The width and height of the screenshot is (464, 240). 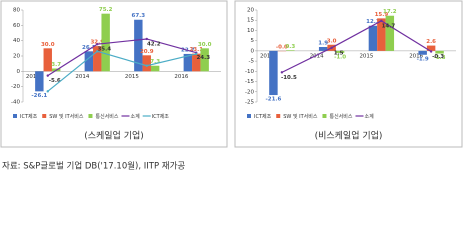 I want to click on value-label: 3.7, so click(x=56, y=65).